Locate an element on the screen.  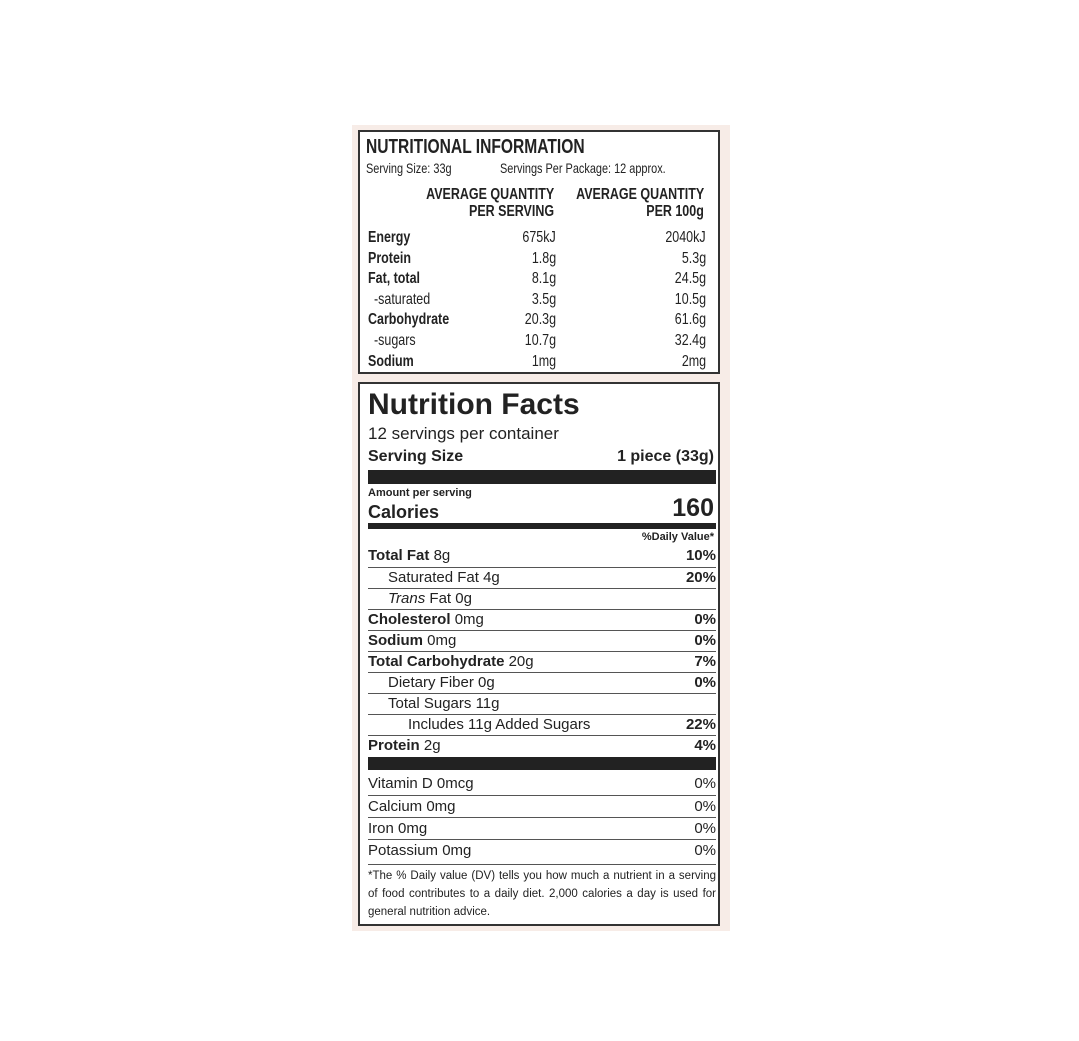
nutrient-name: Cholesterol 0mg is located at coordinates (426, 620).